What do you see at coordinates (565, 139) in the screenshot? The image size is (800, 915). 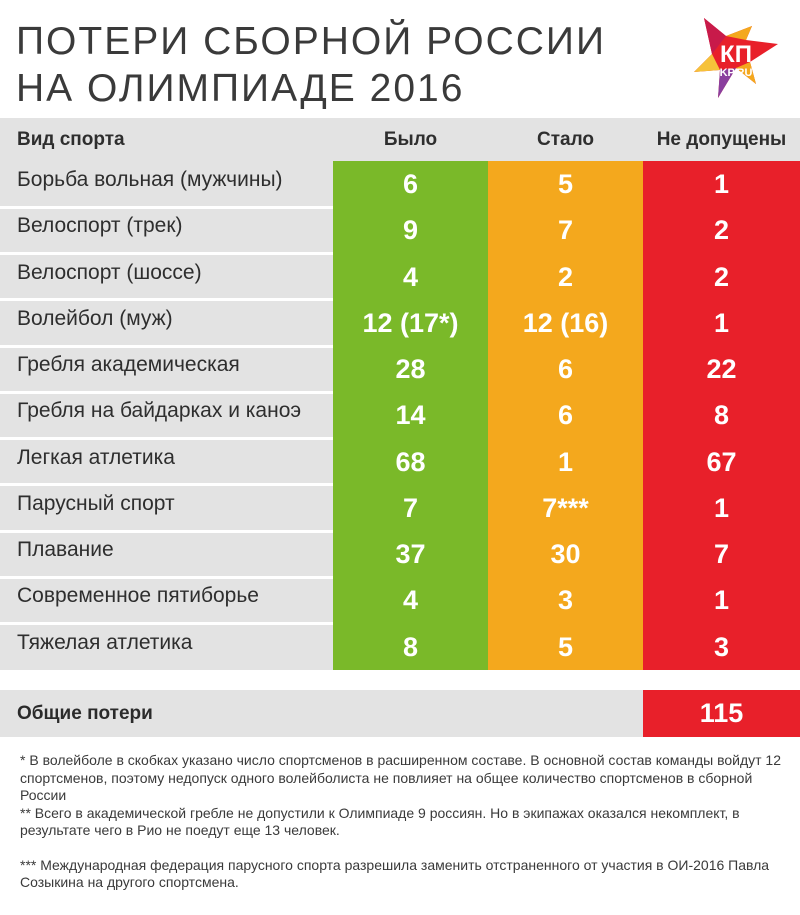 I see `header-now: Стало` at bounding box center [565, 139].